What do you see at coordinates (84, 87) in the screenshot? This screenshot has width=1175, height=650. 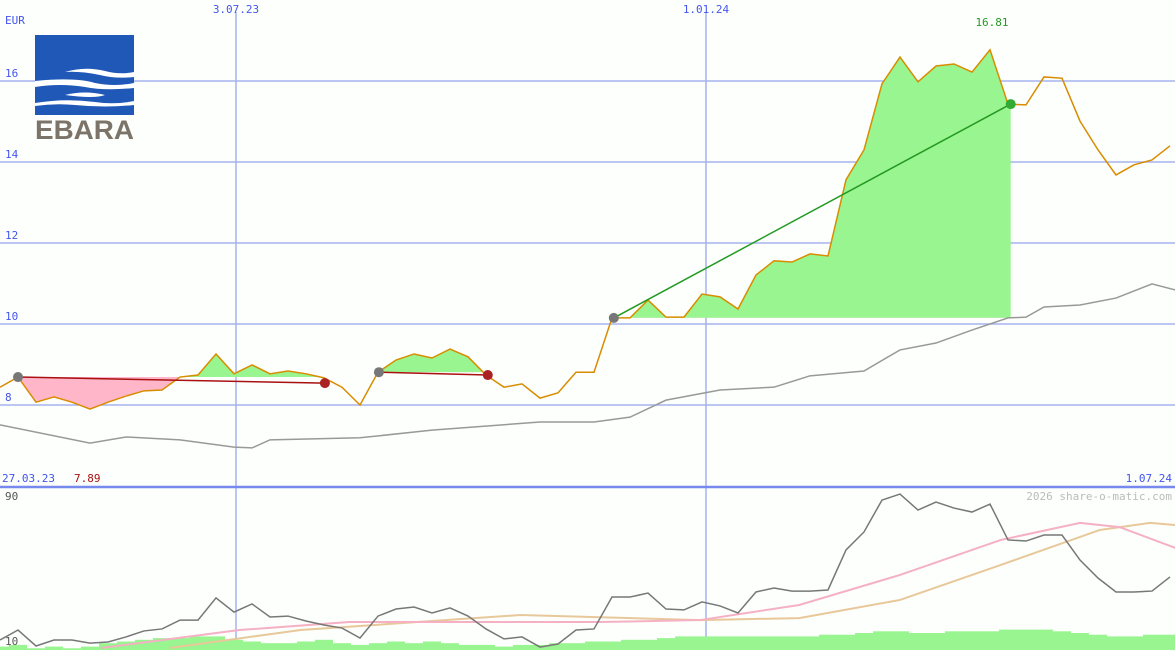 I see `ebara-logo: EBARA` at bounding box center [84, 87].